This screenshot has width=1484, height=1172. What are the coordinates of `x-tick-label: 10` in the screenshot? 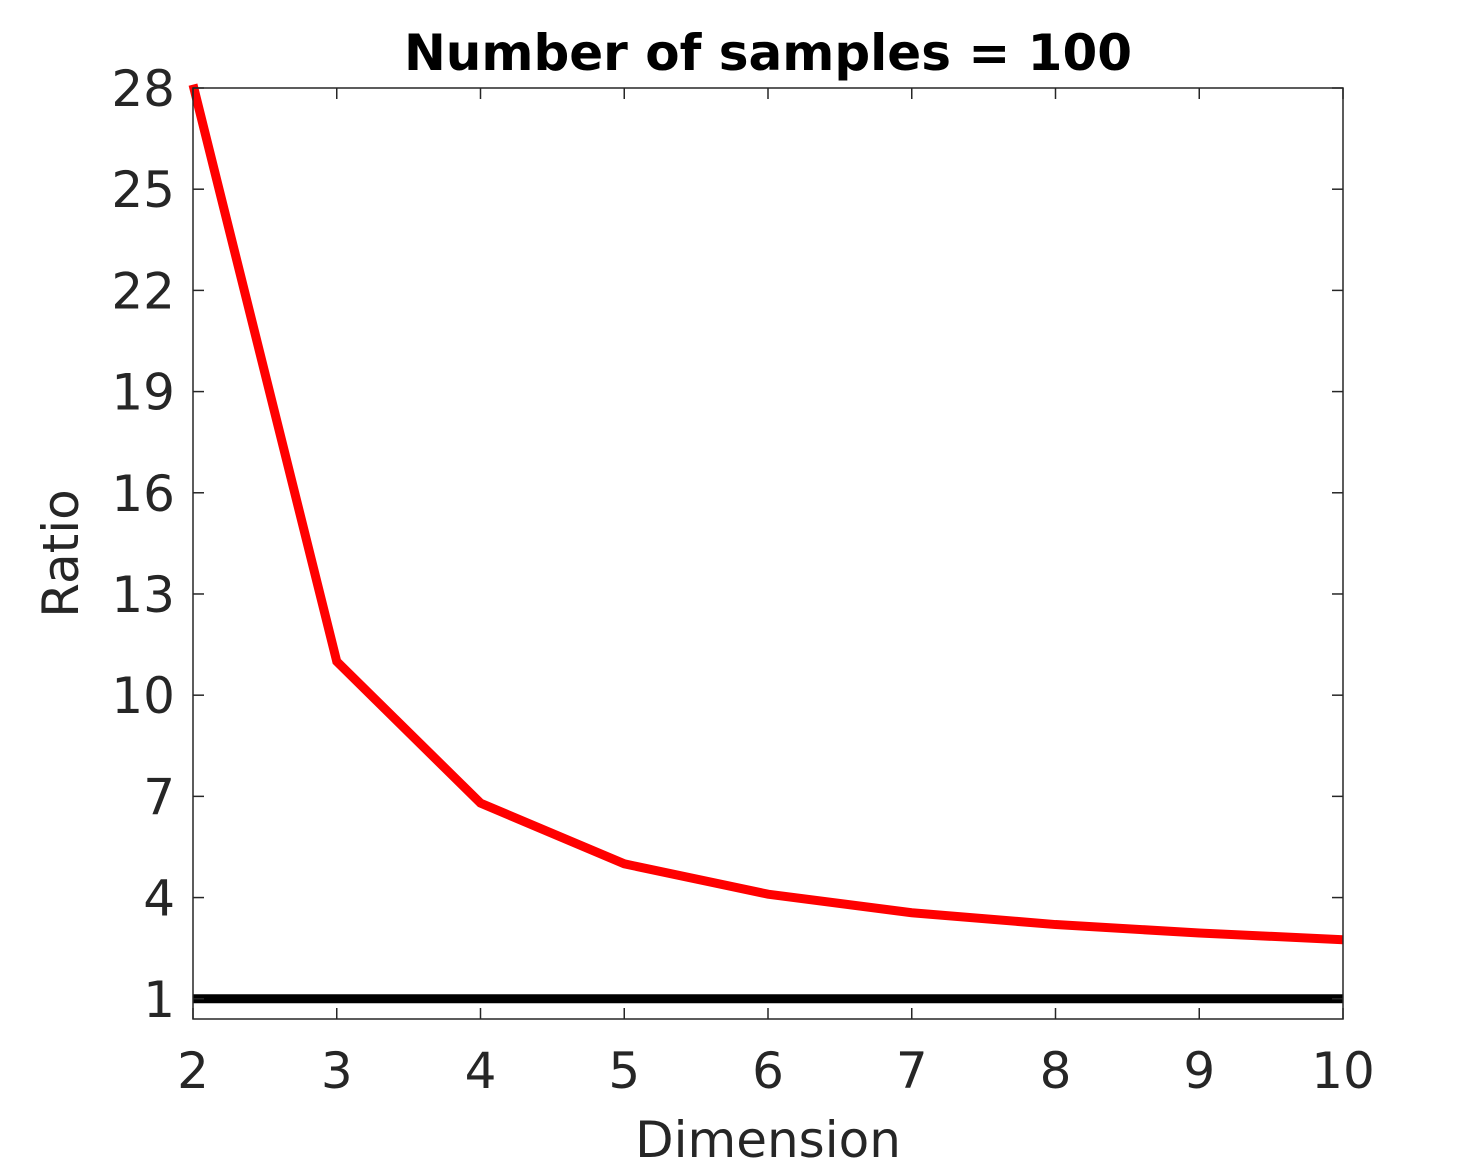 It's located at (1343, 1071).